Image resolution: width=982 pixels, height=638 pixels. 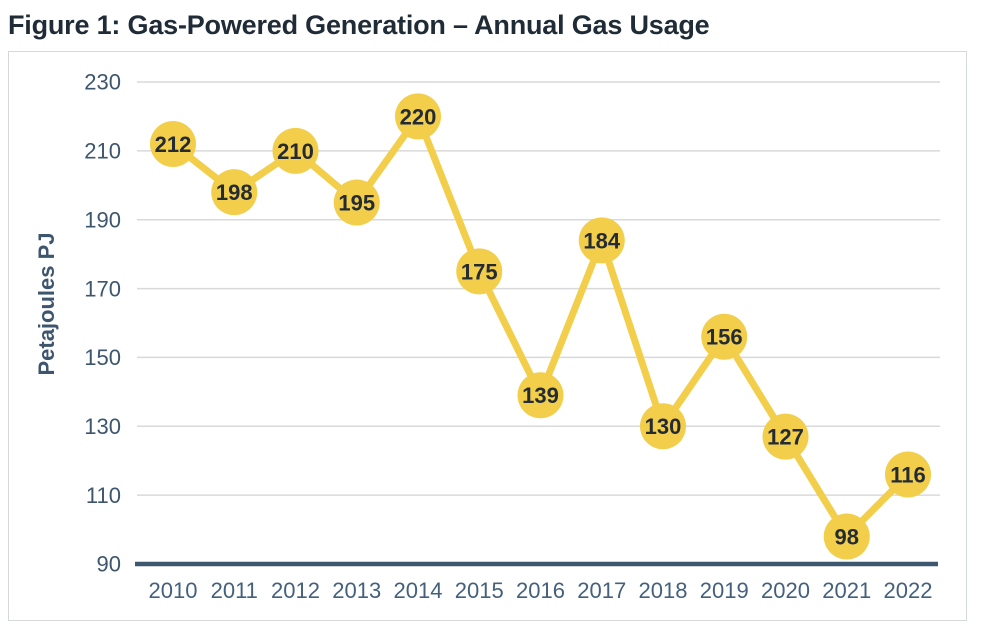 I want to click on x-tick-label: 2015, so click(x=479, y=590).